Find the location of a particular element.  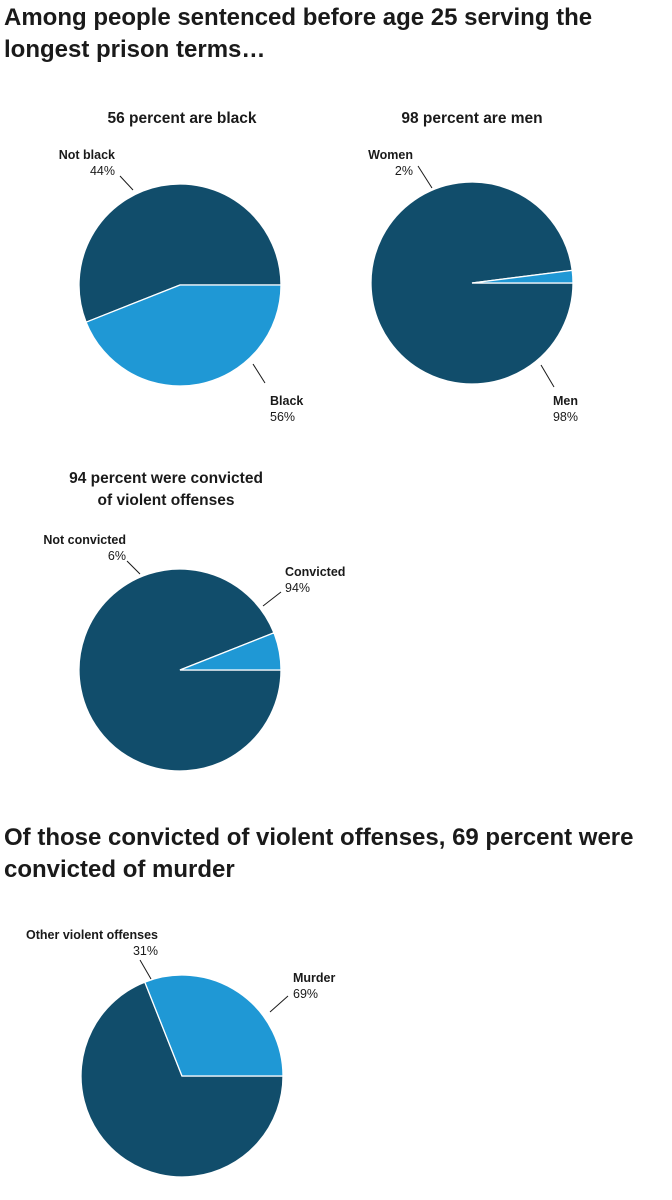

slice-label-convicted: Convicted is located at coordinates (315, 572).